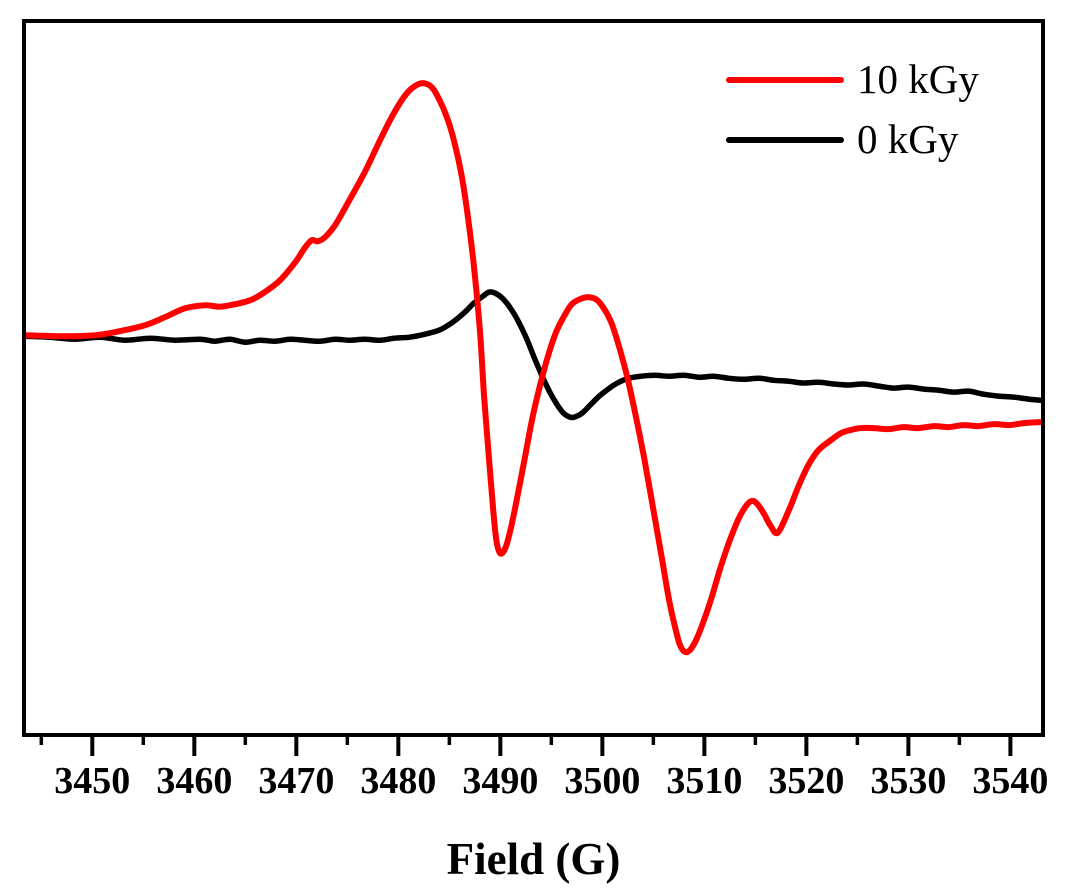  I want to click on x-axis-tick-label: 3540, so click(1010, 781).